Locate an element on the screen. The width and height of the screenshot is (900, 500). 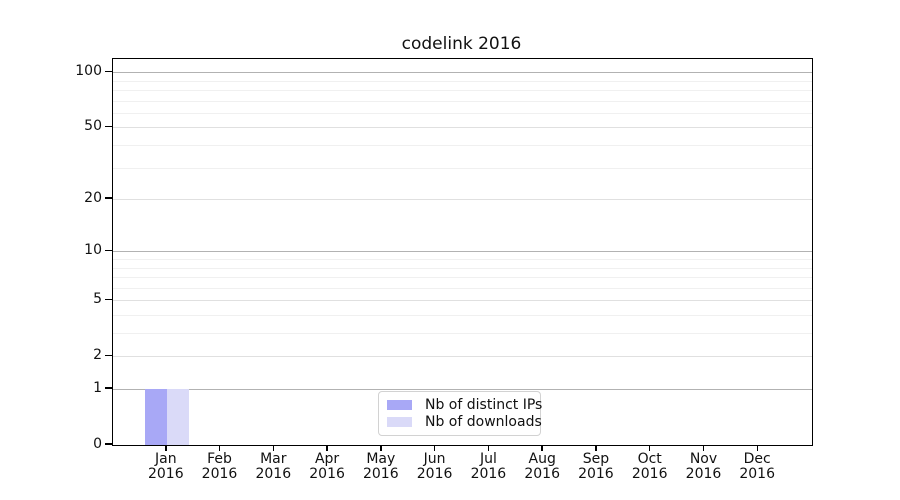
x-tick-label: May 2016 is located at coordinates (380, 466).